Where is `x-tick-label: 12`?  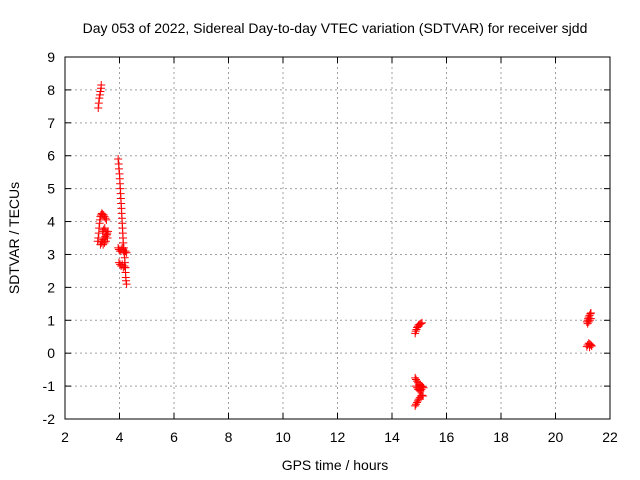 x-tick-label: 12 is located at coordinates (338, 437).